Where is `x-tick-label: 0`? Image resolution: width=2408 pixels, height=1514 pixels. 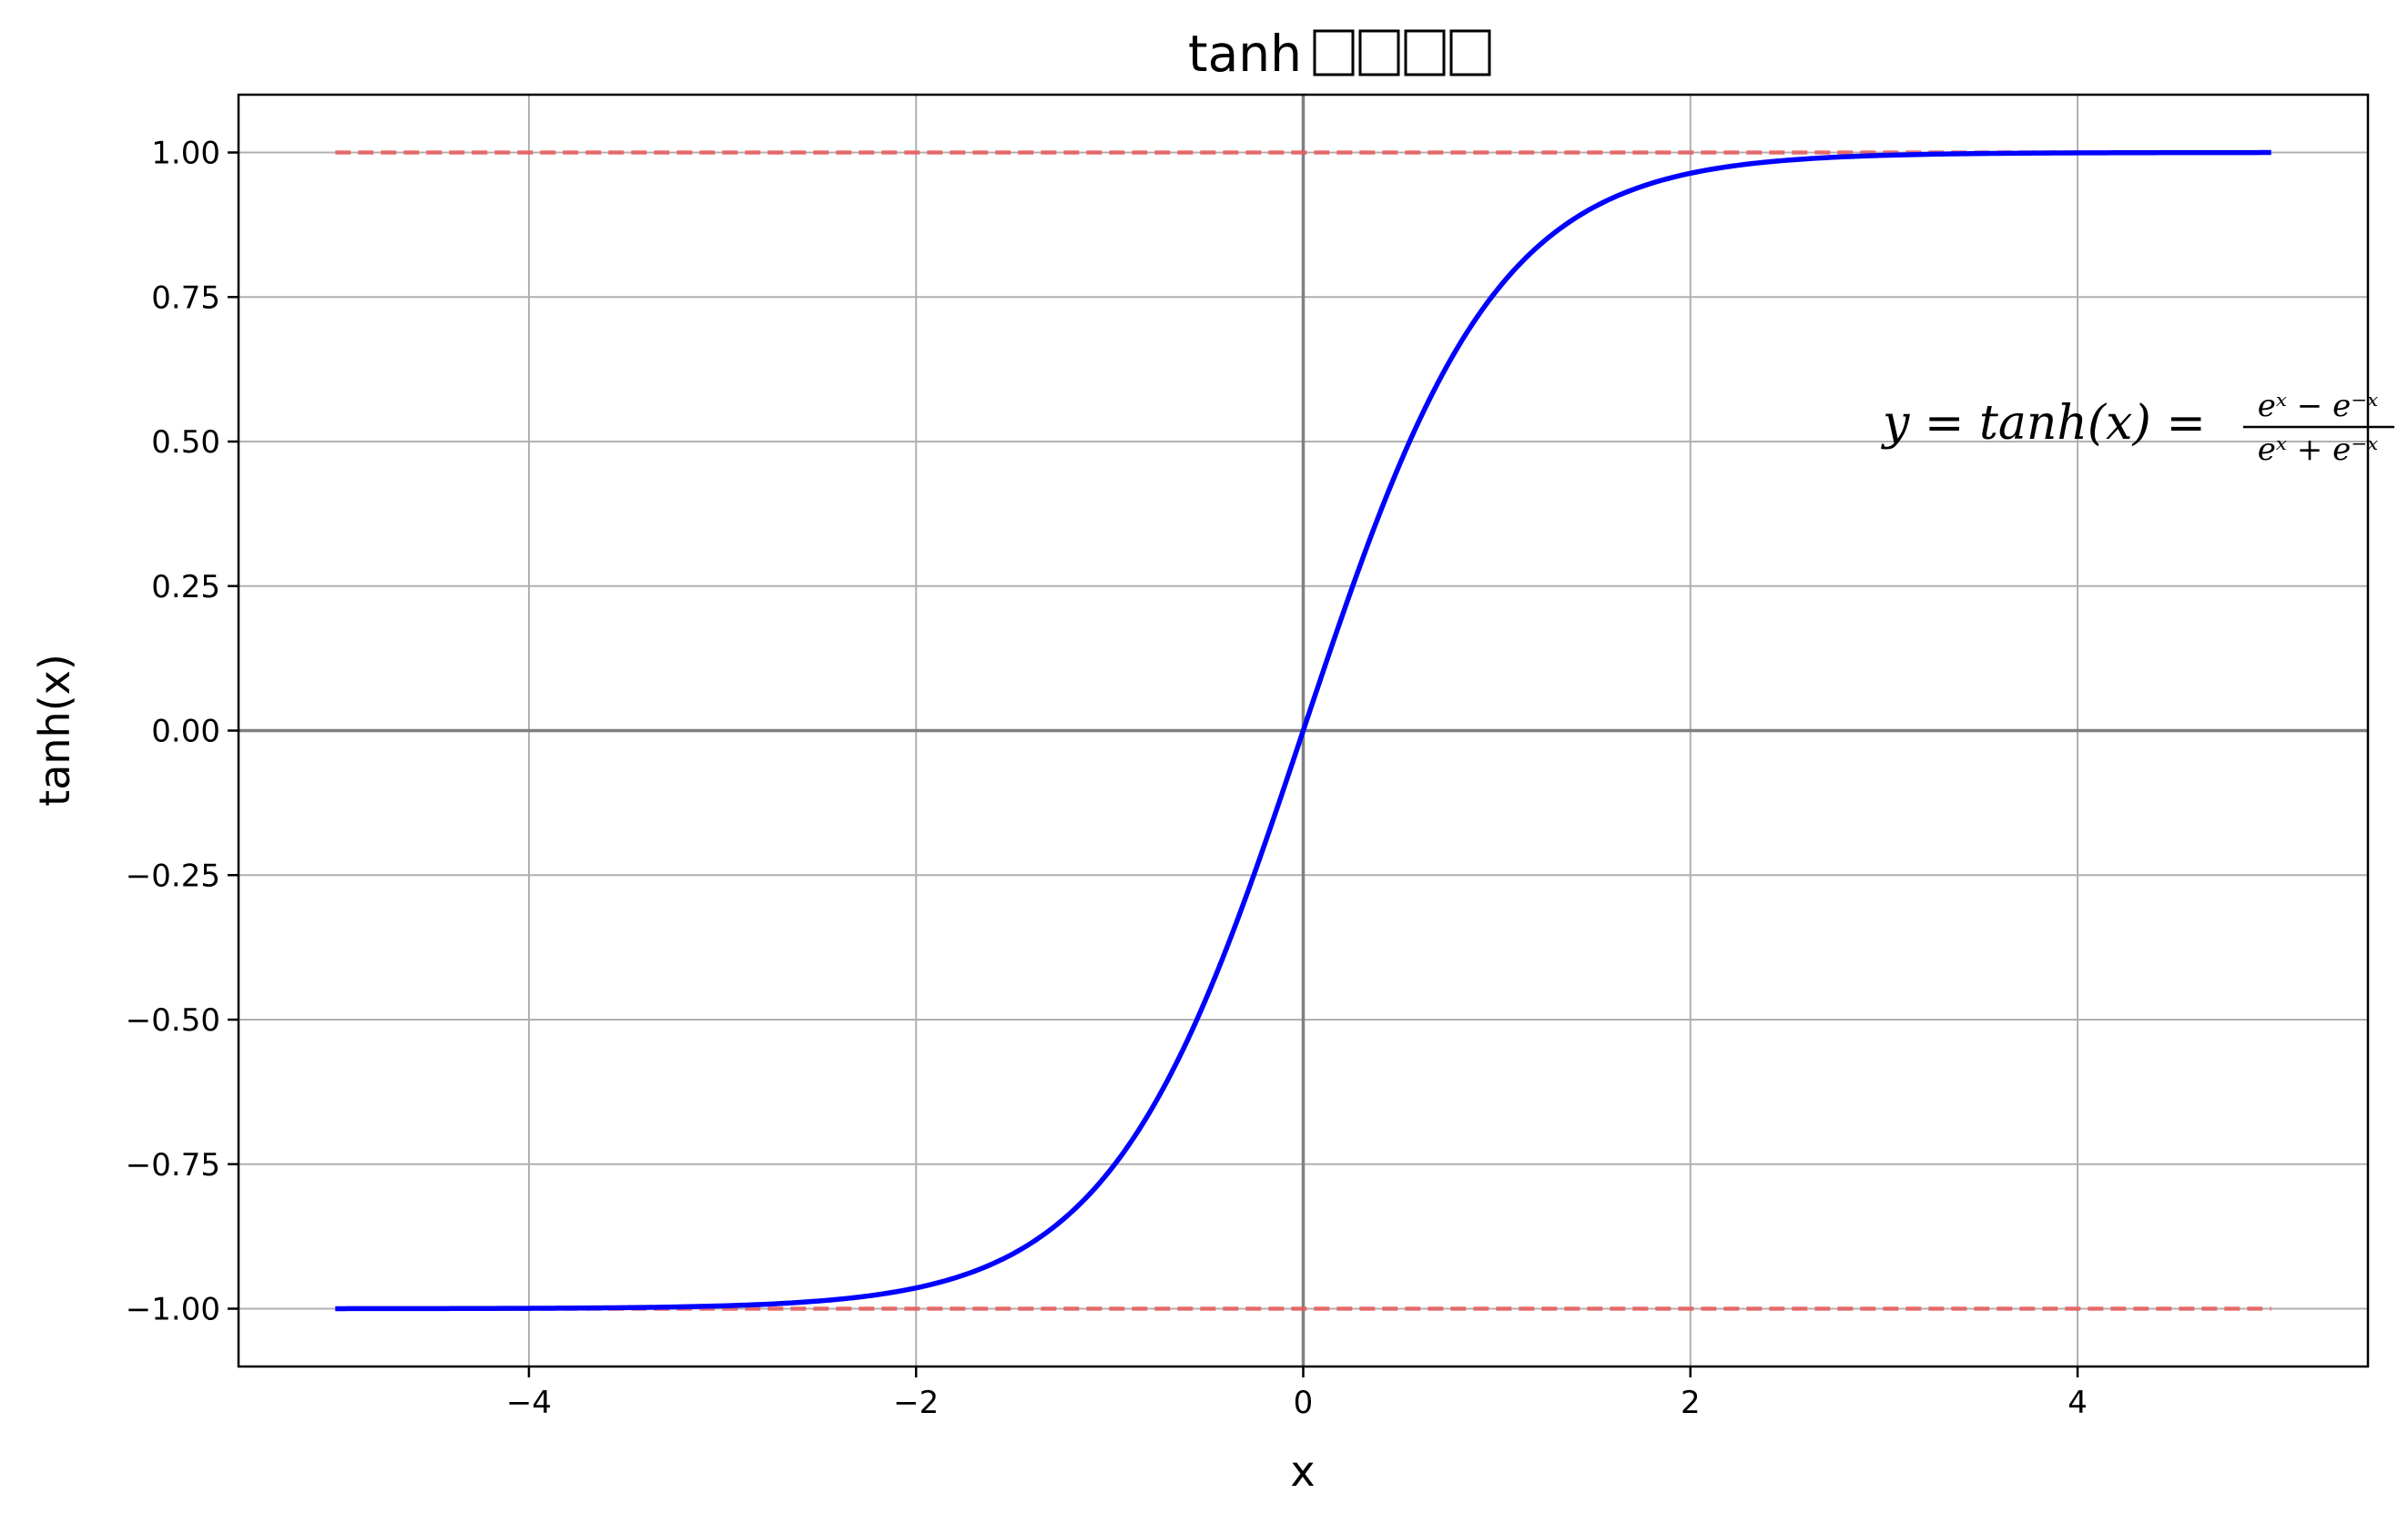 x-tick-label: 0 is located at coordinates (1304, 1403).